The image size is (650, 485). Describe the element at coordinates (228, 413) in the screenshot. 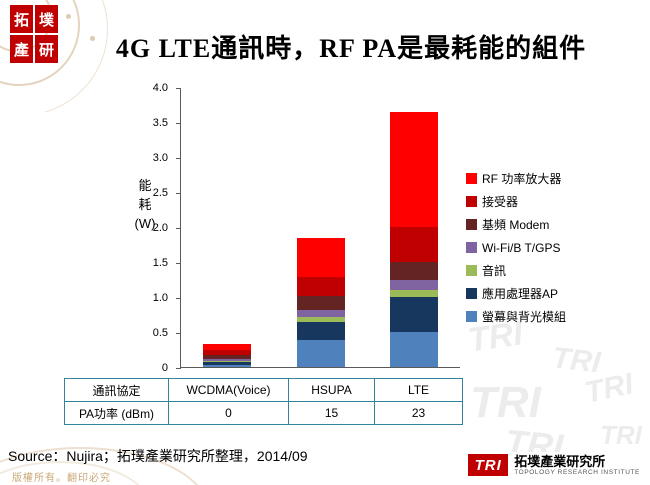

I see `table-cell: 0` at that location.